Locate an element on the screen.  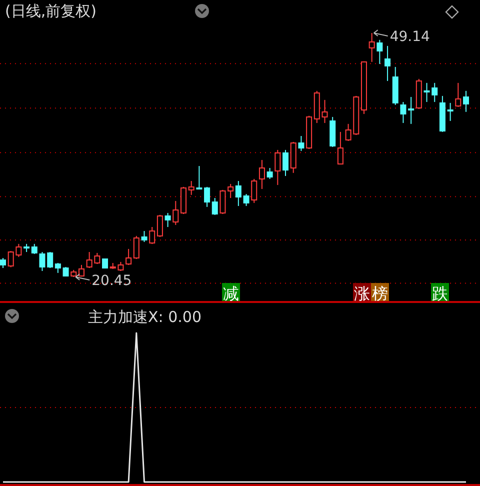
text-badge: 涨榜 is located at coordinates (371, 293).